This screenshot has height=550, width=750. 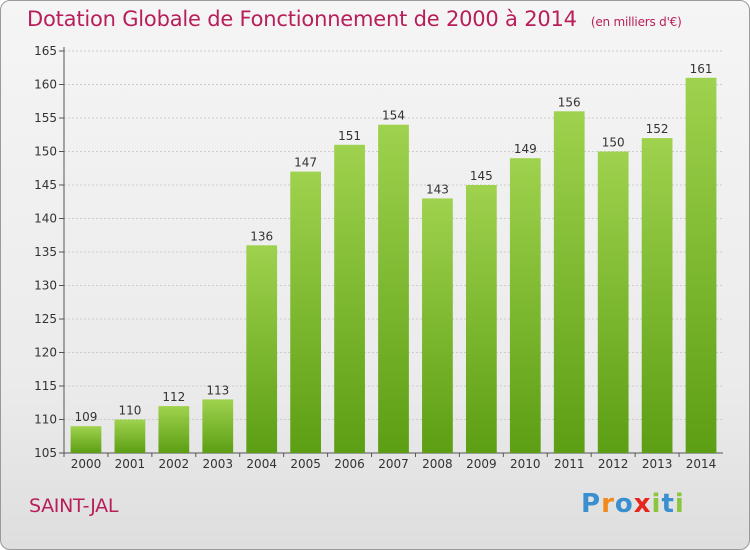 I want to click on bar-2003, so click(x=218, y=426).